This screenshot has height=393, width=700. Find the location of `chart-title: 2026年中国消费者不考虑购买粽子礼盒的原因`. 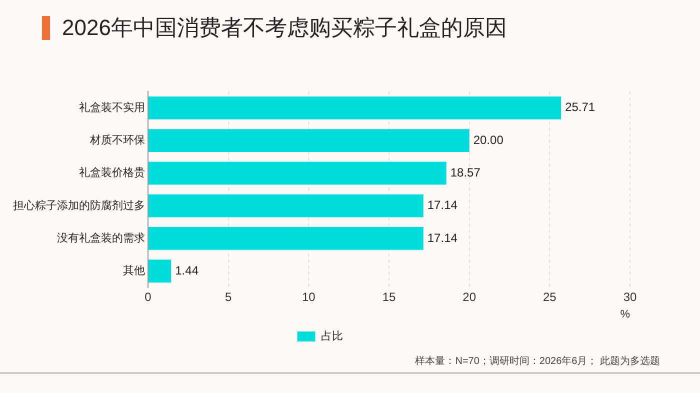

chart-title: 2026年中国消费者不考虑购买粽子礼盒的原因 is located at coordinates (284, 28).